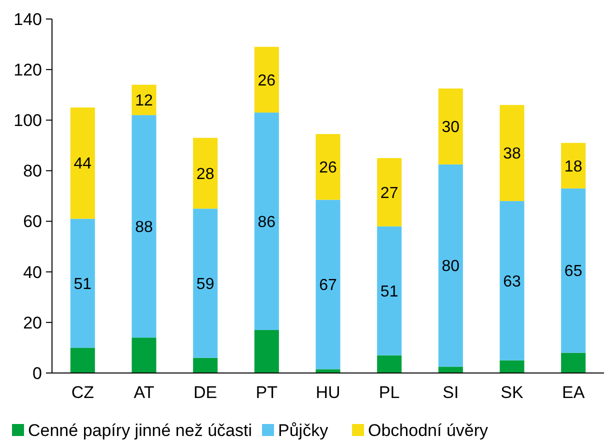  I want to click on data-label: 63, so click(512, 281).